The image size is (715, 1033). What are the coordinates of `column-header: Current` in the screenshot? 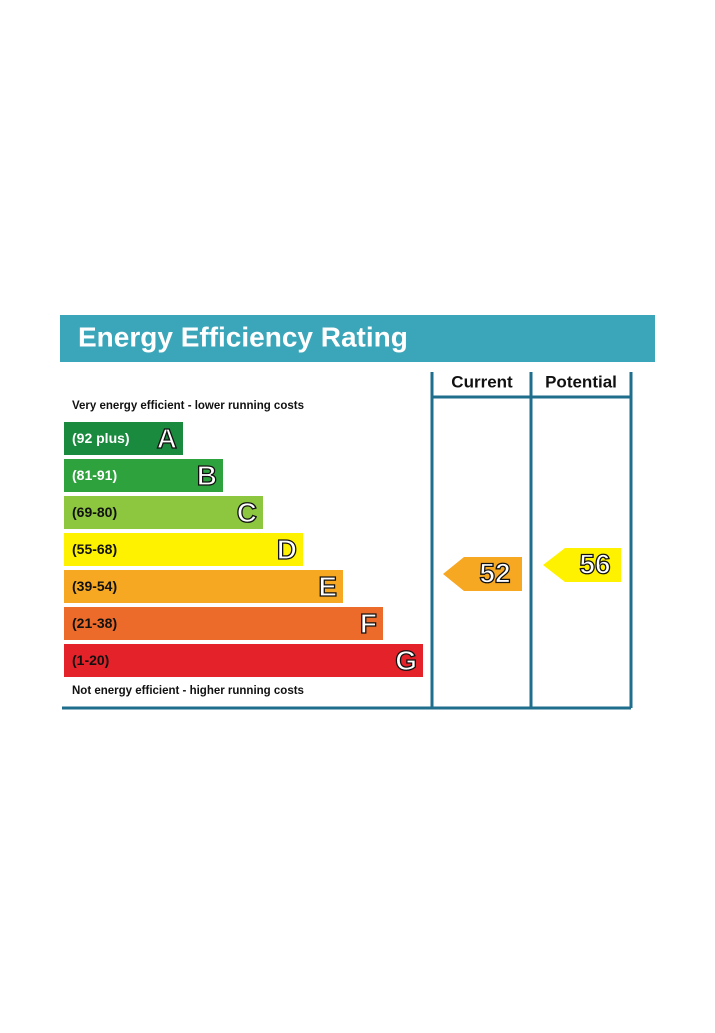 It's located at (482, 381).